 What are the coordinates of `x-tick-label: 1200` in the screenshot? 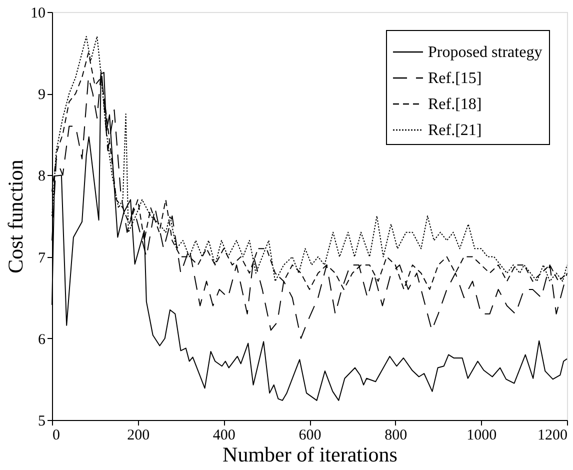 It's located at (553, 436).